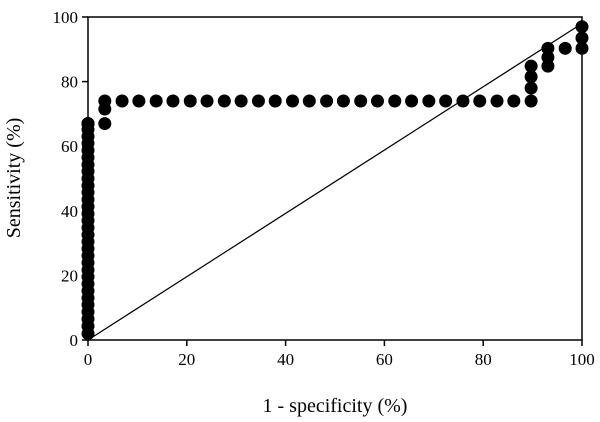 Image resolution: width=600 pixels, height=422 pixels. What do you see at coordinates (339, 354) in the screenshot?
I see `x-axis-ticks: 0 20 40 60 80 100` at bounding box center [339, 354].